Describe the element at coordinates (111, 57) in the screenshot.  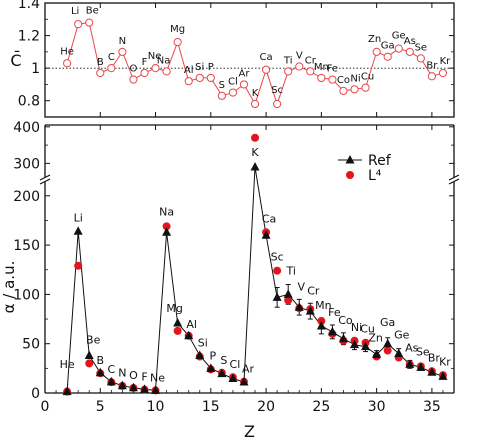
I see `top-point-label: C` at that location.